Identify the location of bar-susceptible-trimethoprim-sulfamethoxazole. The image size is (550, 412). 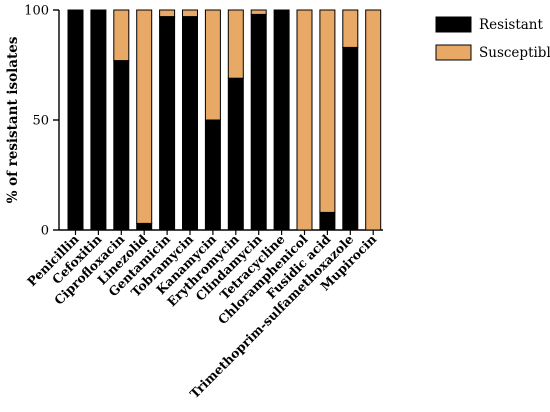
(350, 28).